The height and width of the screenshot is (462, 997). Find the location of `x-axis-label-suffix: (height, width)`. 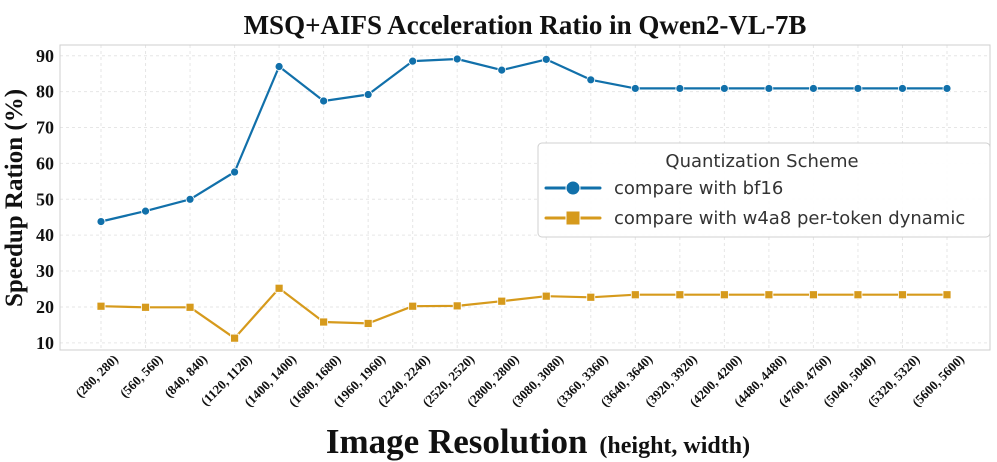

x-axis-label-suffix: (height, width) is located at coordinates (674, 446).